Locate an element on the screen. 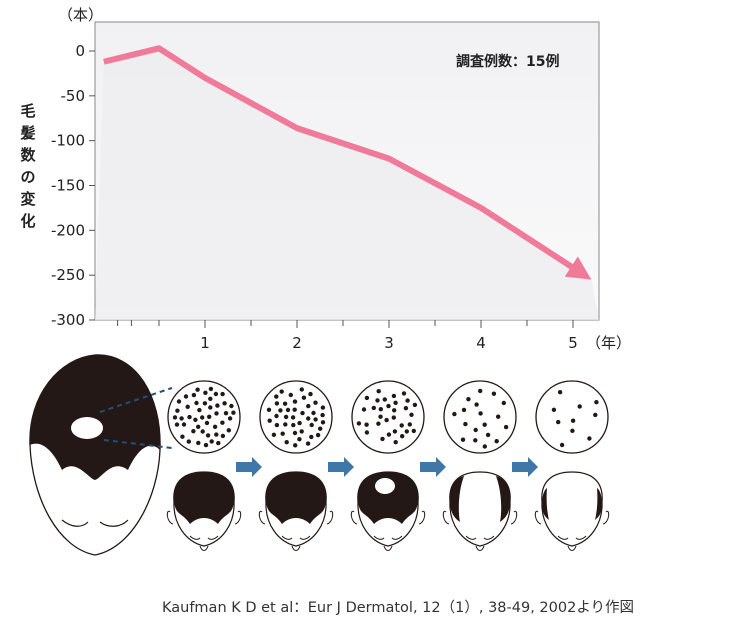 The image size is (752, 631). x-axis: 1 2 3 4 5 is located at coordinates (347, 336).